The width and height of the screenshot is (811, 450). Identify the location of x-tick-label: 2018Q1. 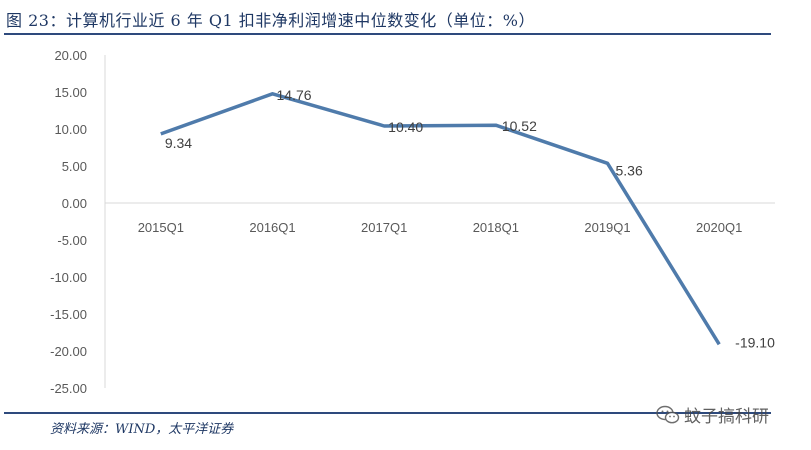
(496, 227).